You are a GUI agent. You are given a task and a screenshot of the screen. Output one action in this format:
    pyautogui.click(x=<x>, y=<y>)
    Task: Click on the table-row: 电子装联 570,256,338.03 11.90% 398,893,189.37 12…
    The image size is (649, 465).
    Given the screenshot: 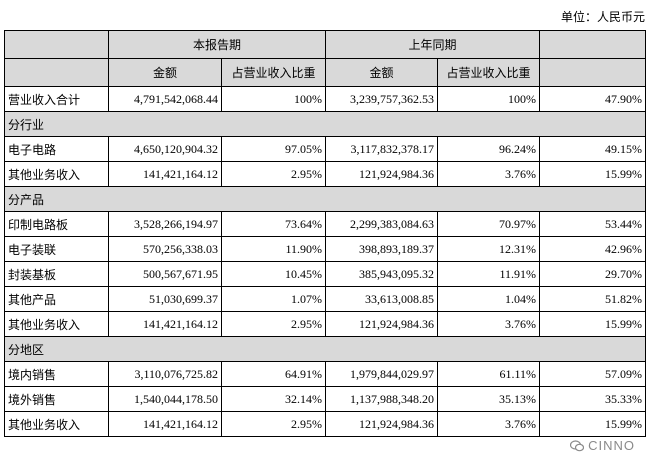 What is the action you would take?
    pyautogui.click(x=325, y=249)
    